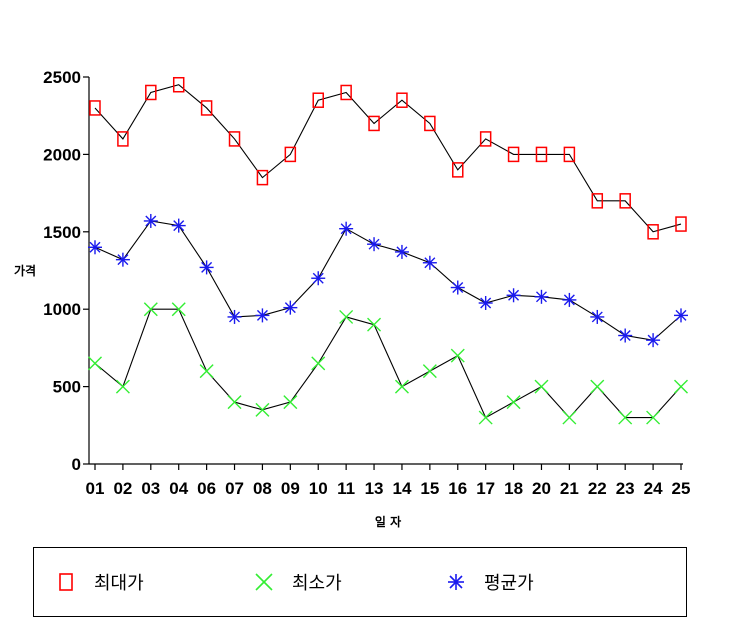  What do you see at coordinates (66, 582) in the screenshot?
I see `square-marker-icon` at bounding box center [66, 582].